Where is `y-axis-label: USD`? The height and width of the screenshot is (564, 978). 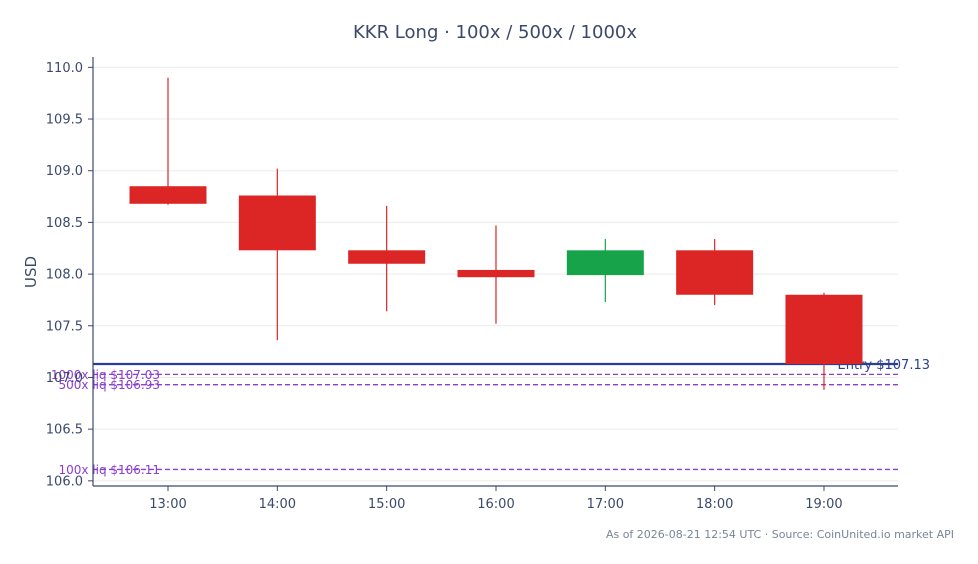
y-axis-label: USD is located at coordinates (31, 272).